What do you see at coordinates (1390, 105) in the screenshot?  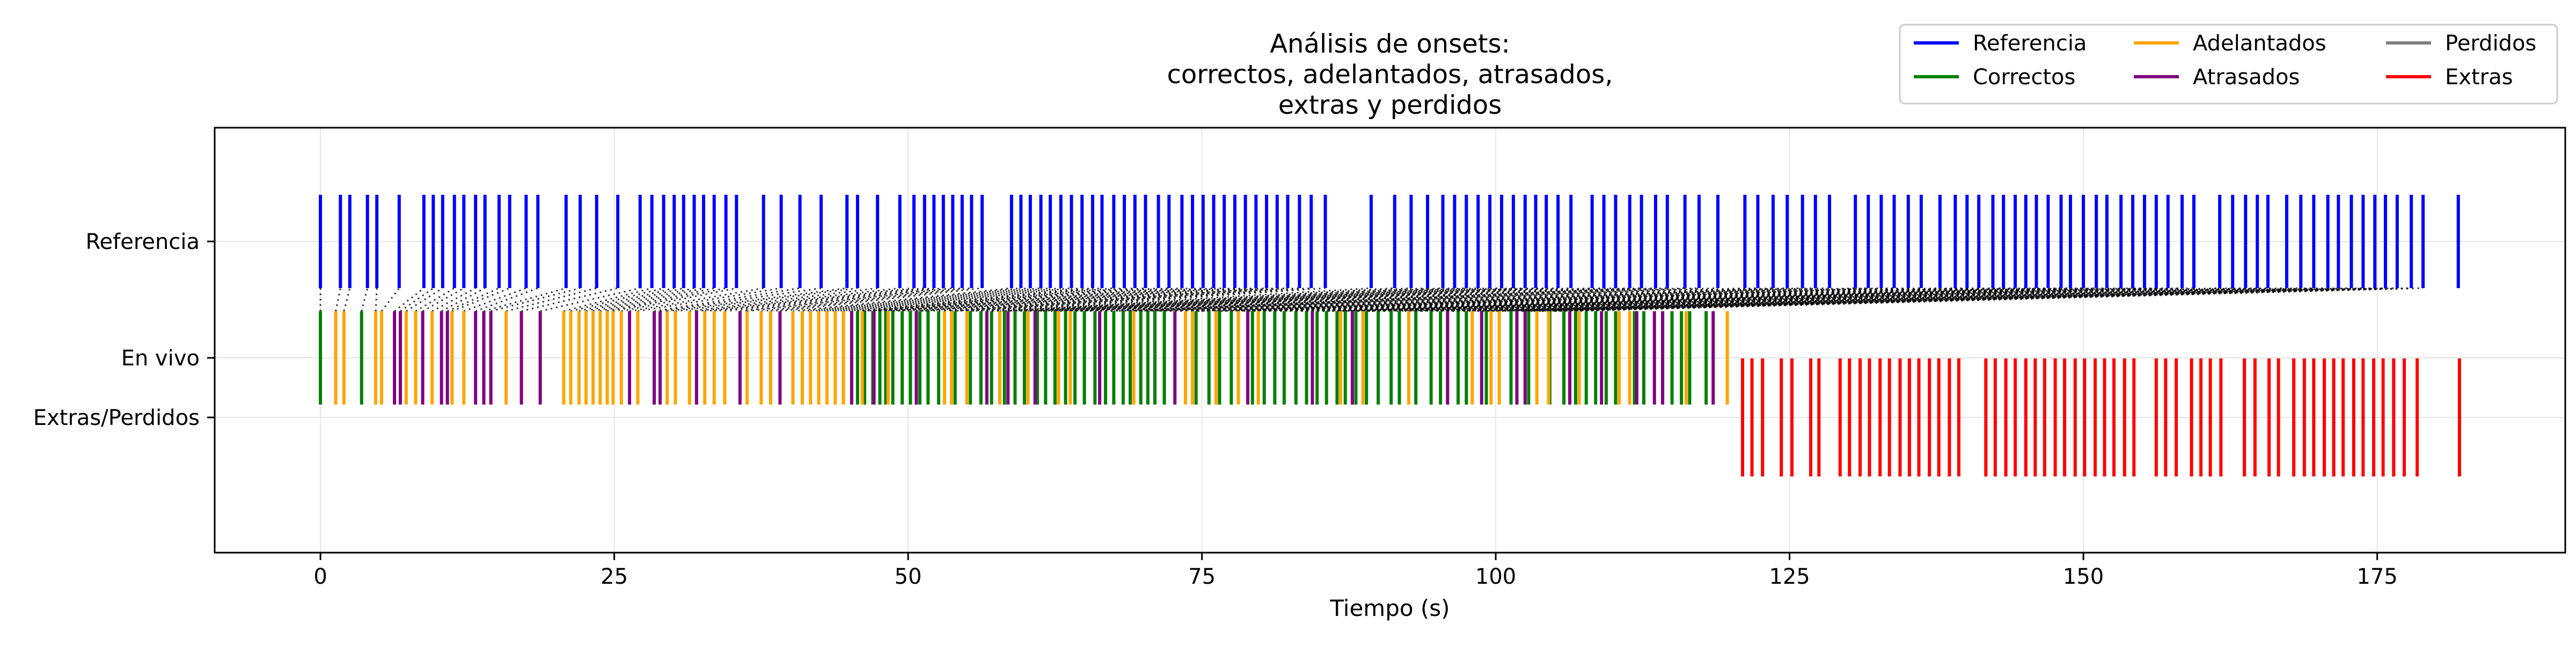 I see `chart-title-line-3: extras y perdidos` at bounding box center [1390, 105].